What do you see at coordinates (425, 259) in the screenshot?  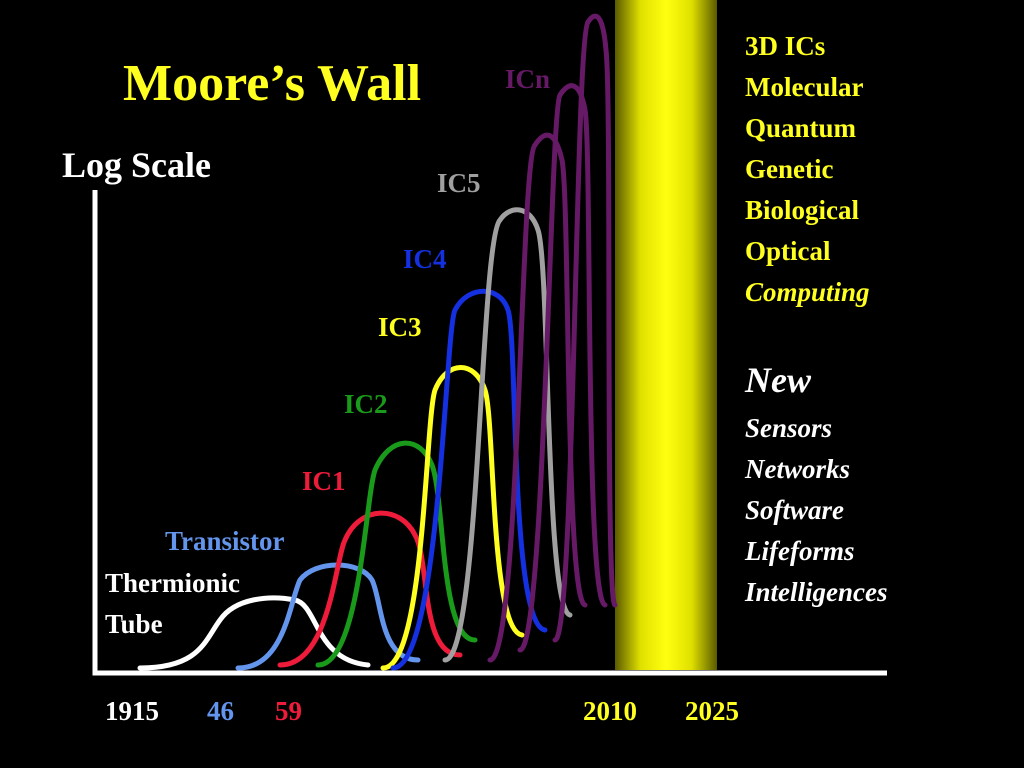 I see `curve-label: IC4` at bounding box center [425, 259].